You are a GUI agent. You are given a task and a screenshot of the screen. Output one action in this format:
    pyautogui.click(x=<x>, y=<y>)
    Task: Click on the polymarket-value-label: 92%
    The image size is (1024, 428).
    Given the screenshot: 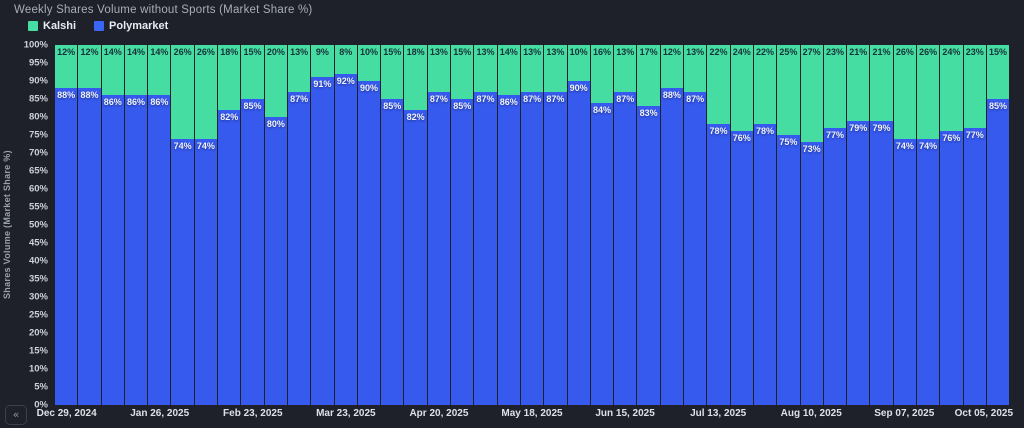 What is the action you would take?
    pyautogui.click(x=345, y=80)
    